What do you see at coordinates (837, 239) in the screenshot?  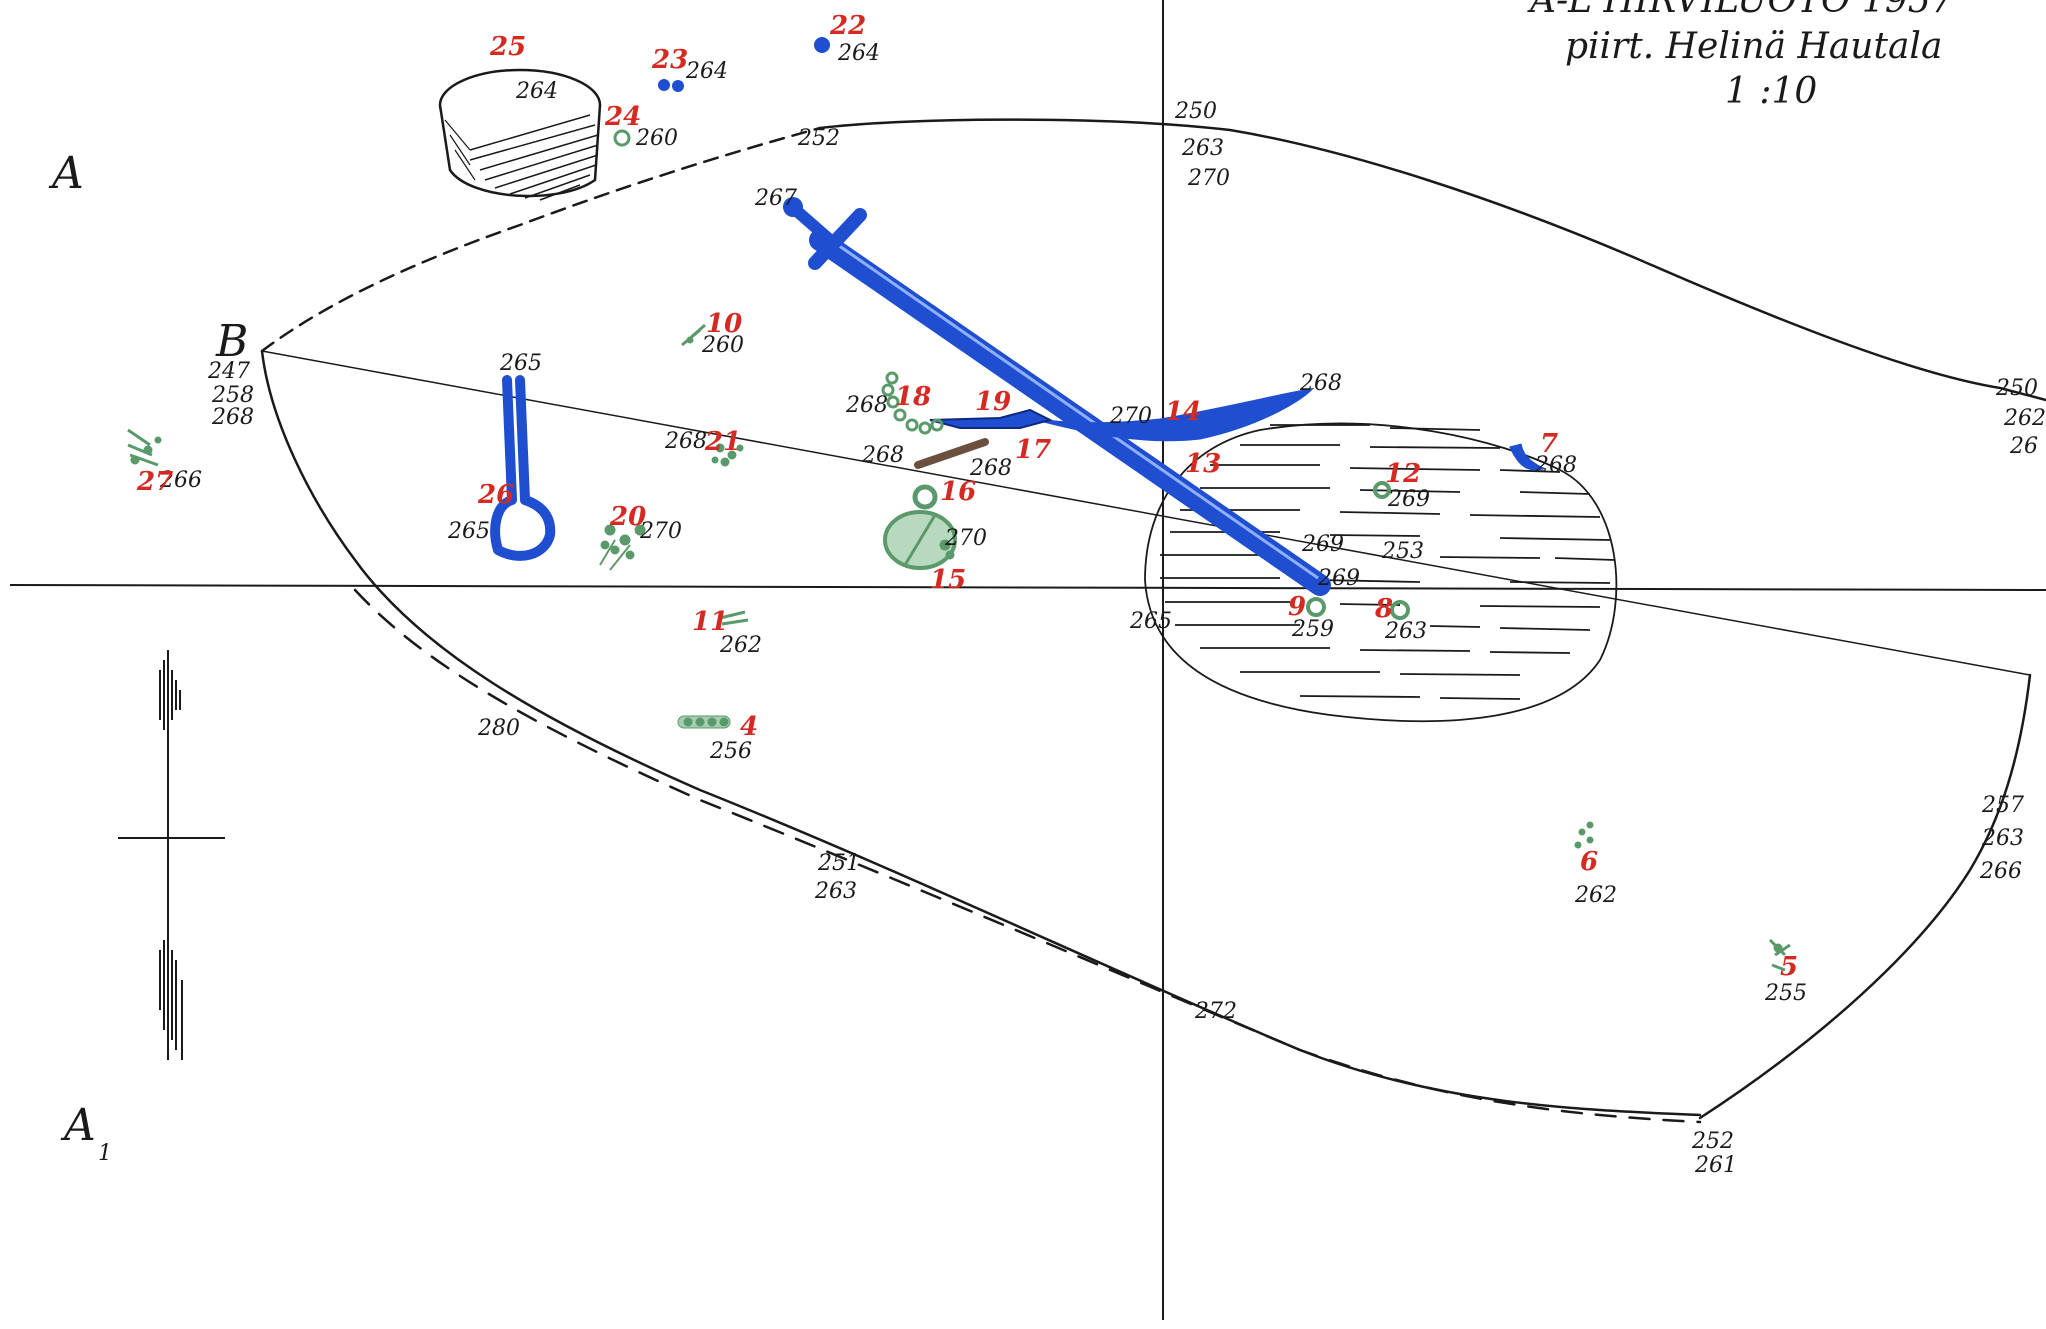 I see `sword-crossguard` at bounding box center [837, 239].